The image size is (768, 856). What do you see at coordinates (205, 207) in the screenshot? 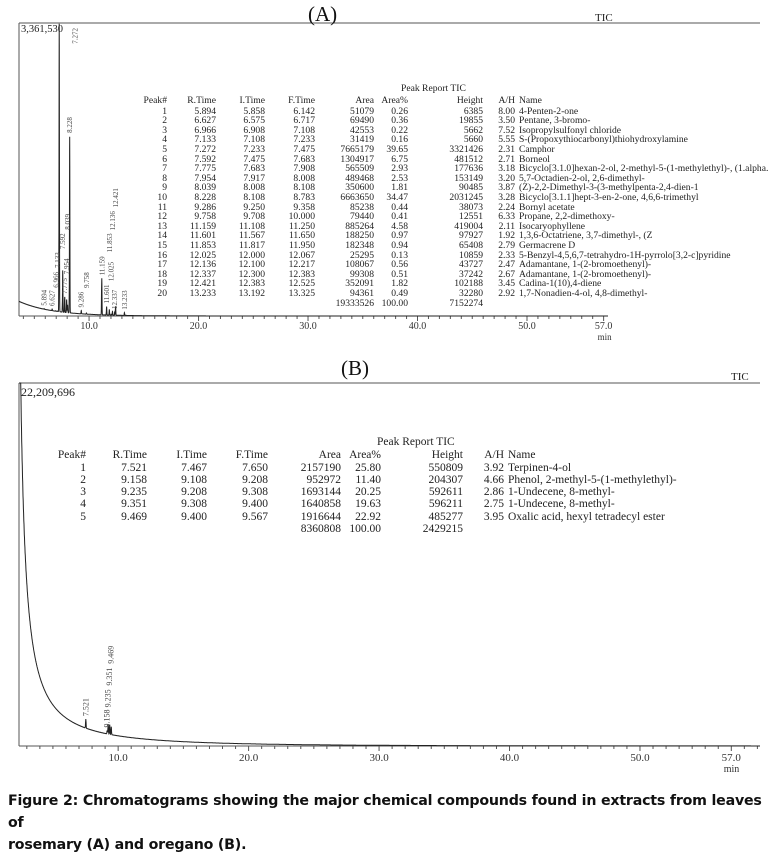
I see `table-cell: 9.286` at bounding box center [205, 207].